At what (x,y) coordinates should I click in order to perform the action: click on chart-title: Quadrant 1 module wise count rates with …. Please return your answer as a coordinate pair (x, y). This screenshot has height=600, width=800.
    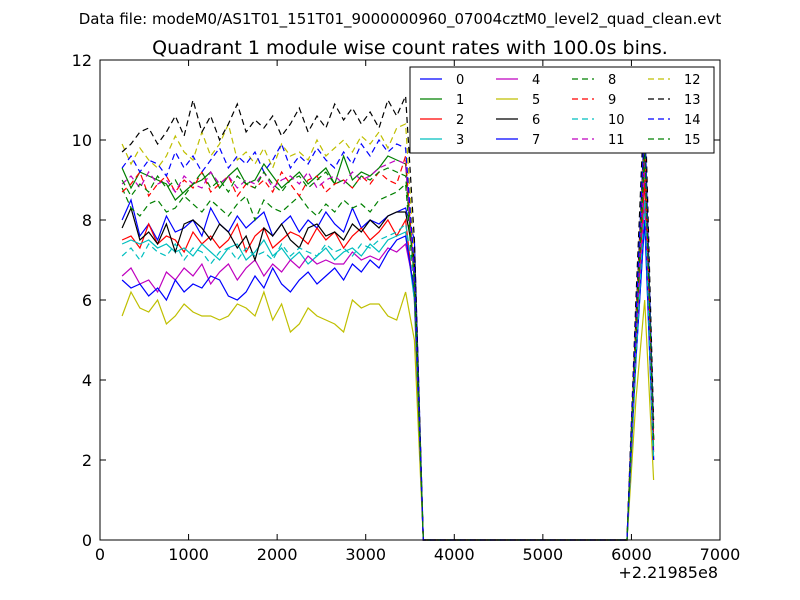
    Looking at the image, I should click on (410, 48).